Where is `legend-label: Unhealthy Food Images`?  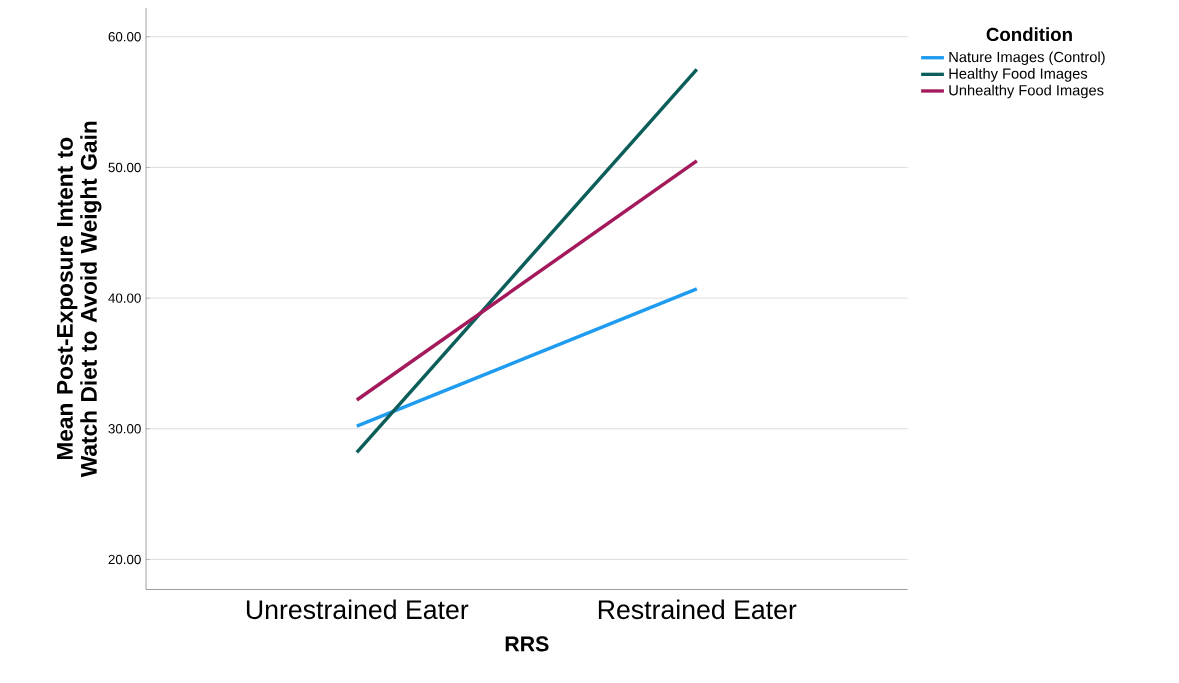
legend-label: Unhealthy Food Images is located at coordinates (1026, 91).